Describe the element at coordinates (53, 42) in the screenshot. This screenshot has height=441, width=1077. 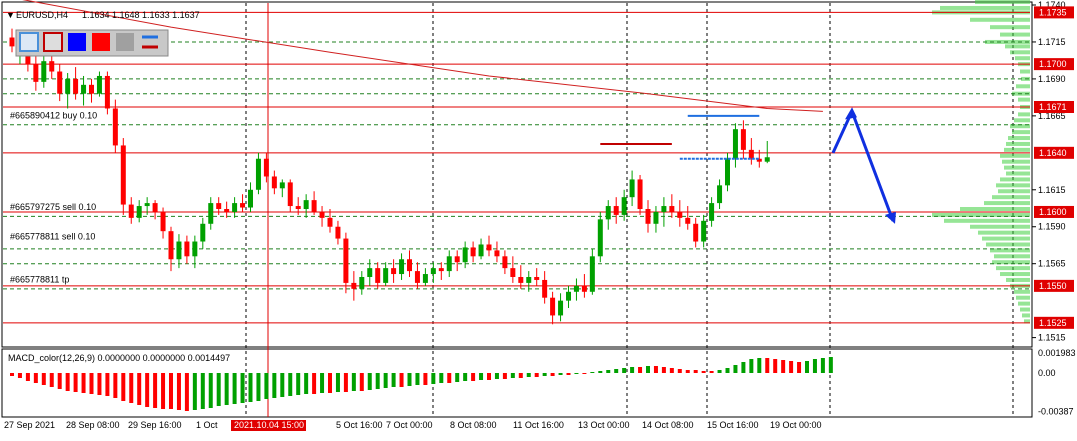
I see `swatch-outline-red` at that location.